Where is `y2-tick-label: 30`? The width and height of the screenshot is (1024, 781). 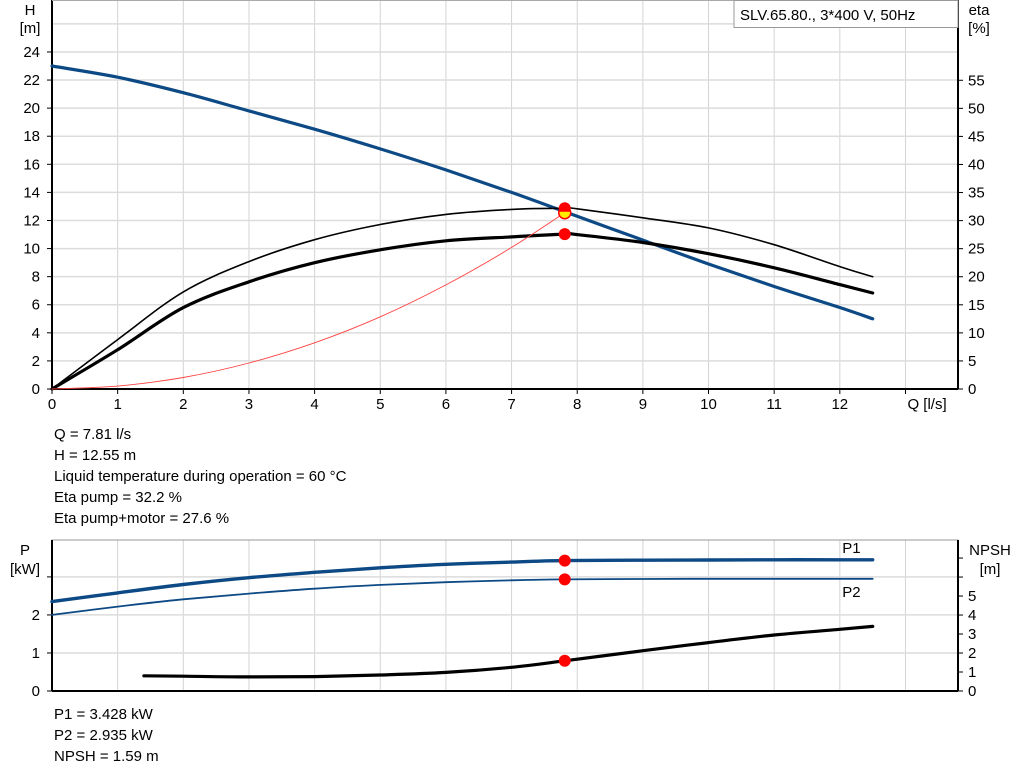 y2-tick-label: 30 is located at coordinates (976, 221).